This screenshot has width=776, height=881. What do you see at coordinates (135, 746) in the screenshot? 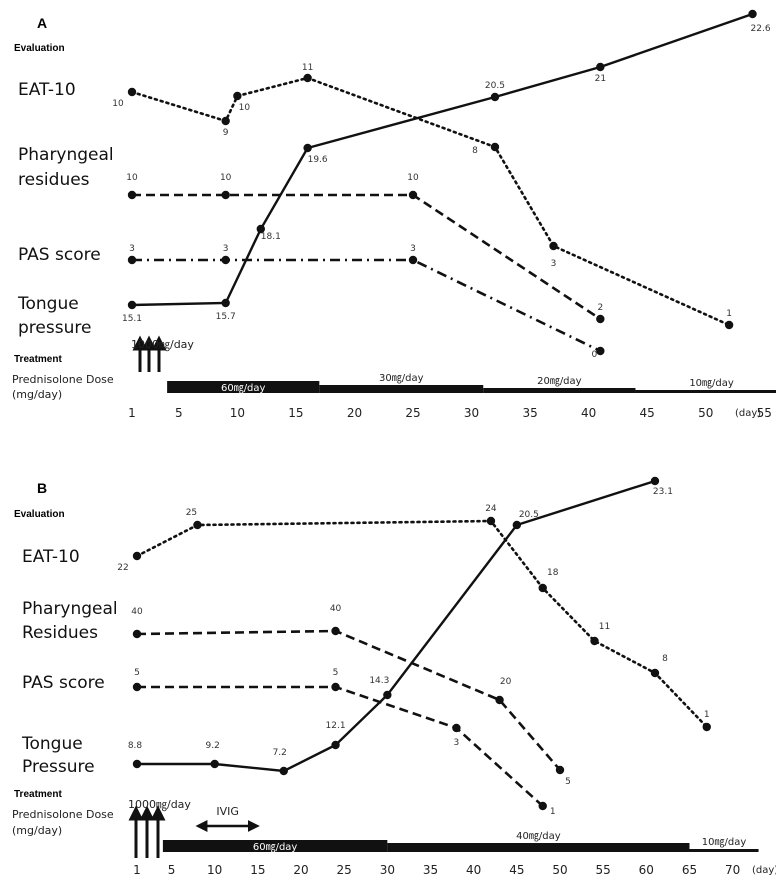
I see `data-label: 8.8` at bounding box center [135, 746].